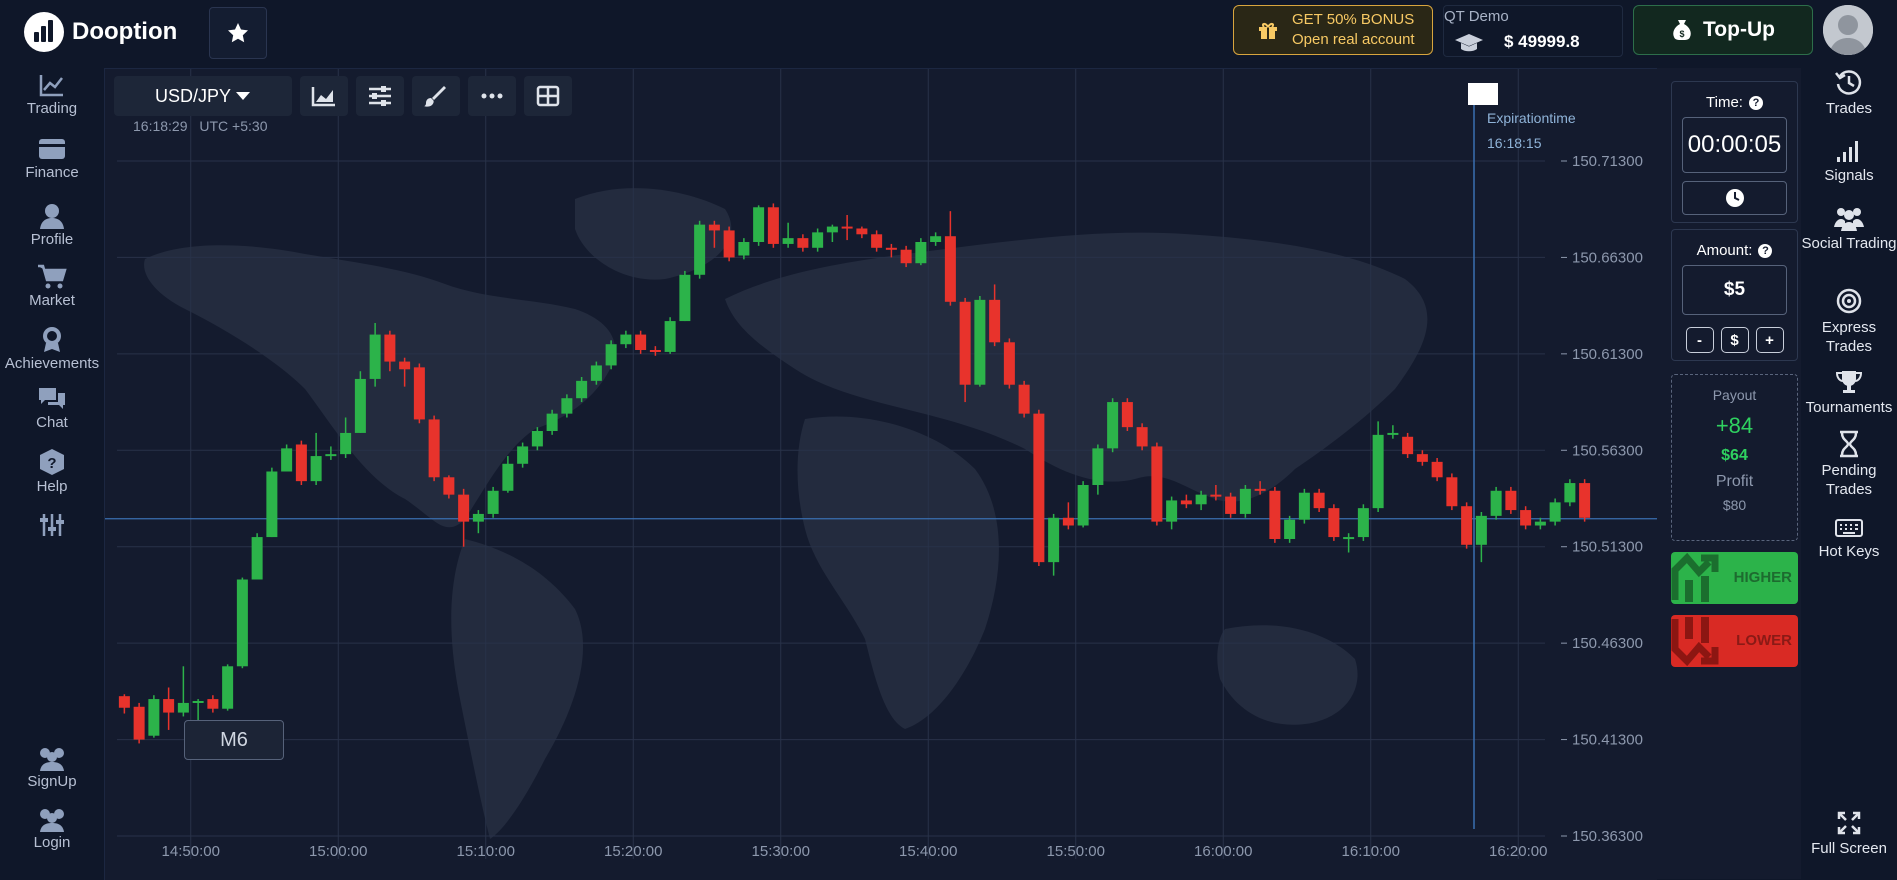  What do you see at coordinates (1734, 641) in the screenshot?
I see `lower-button: LOWER` at bounding box center [1734, 641].